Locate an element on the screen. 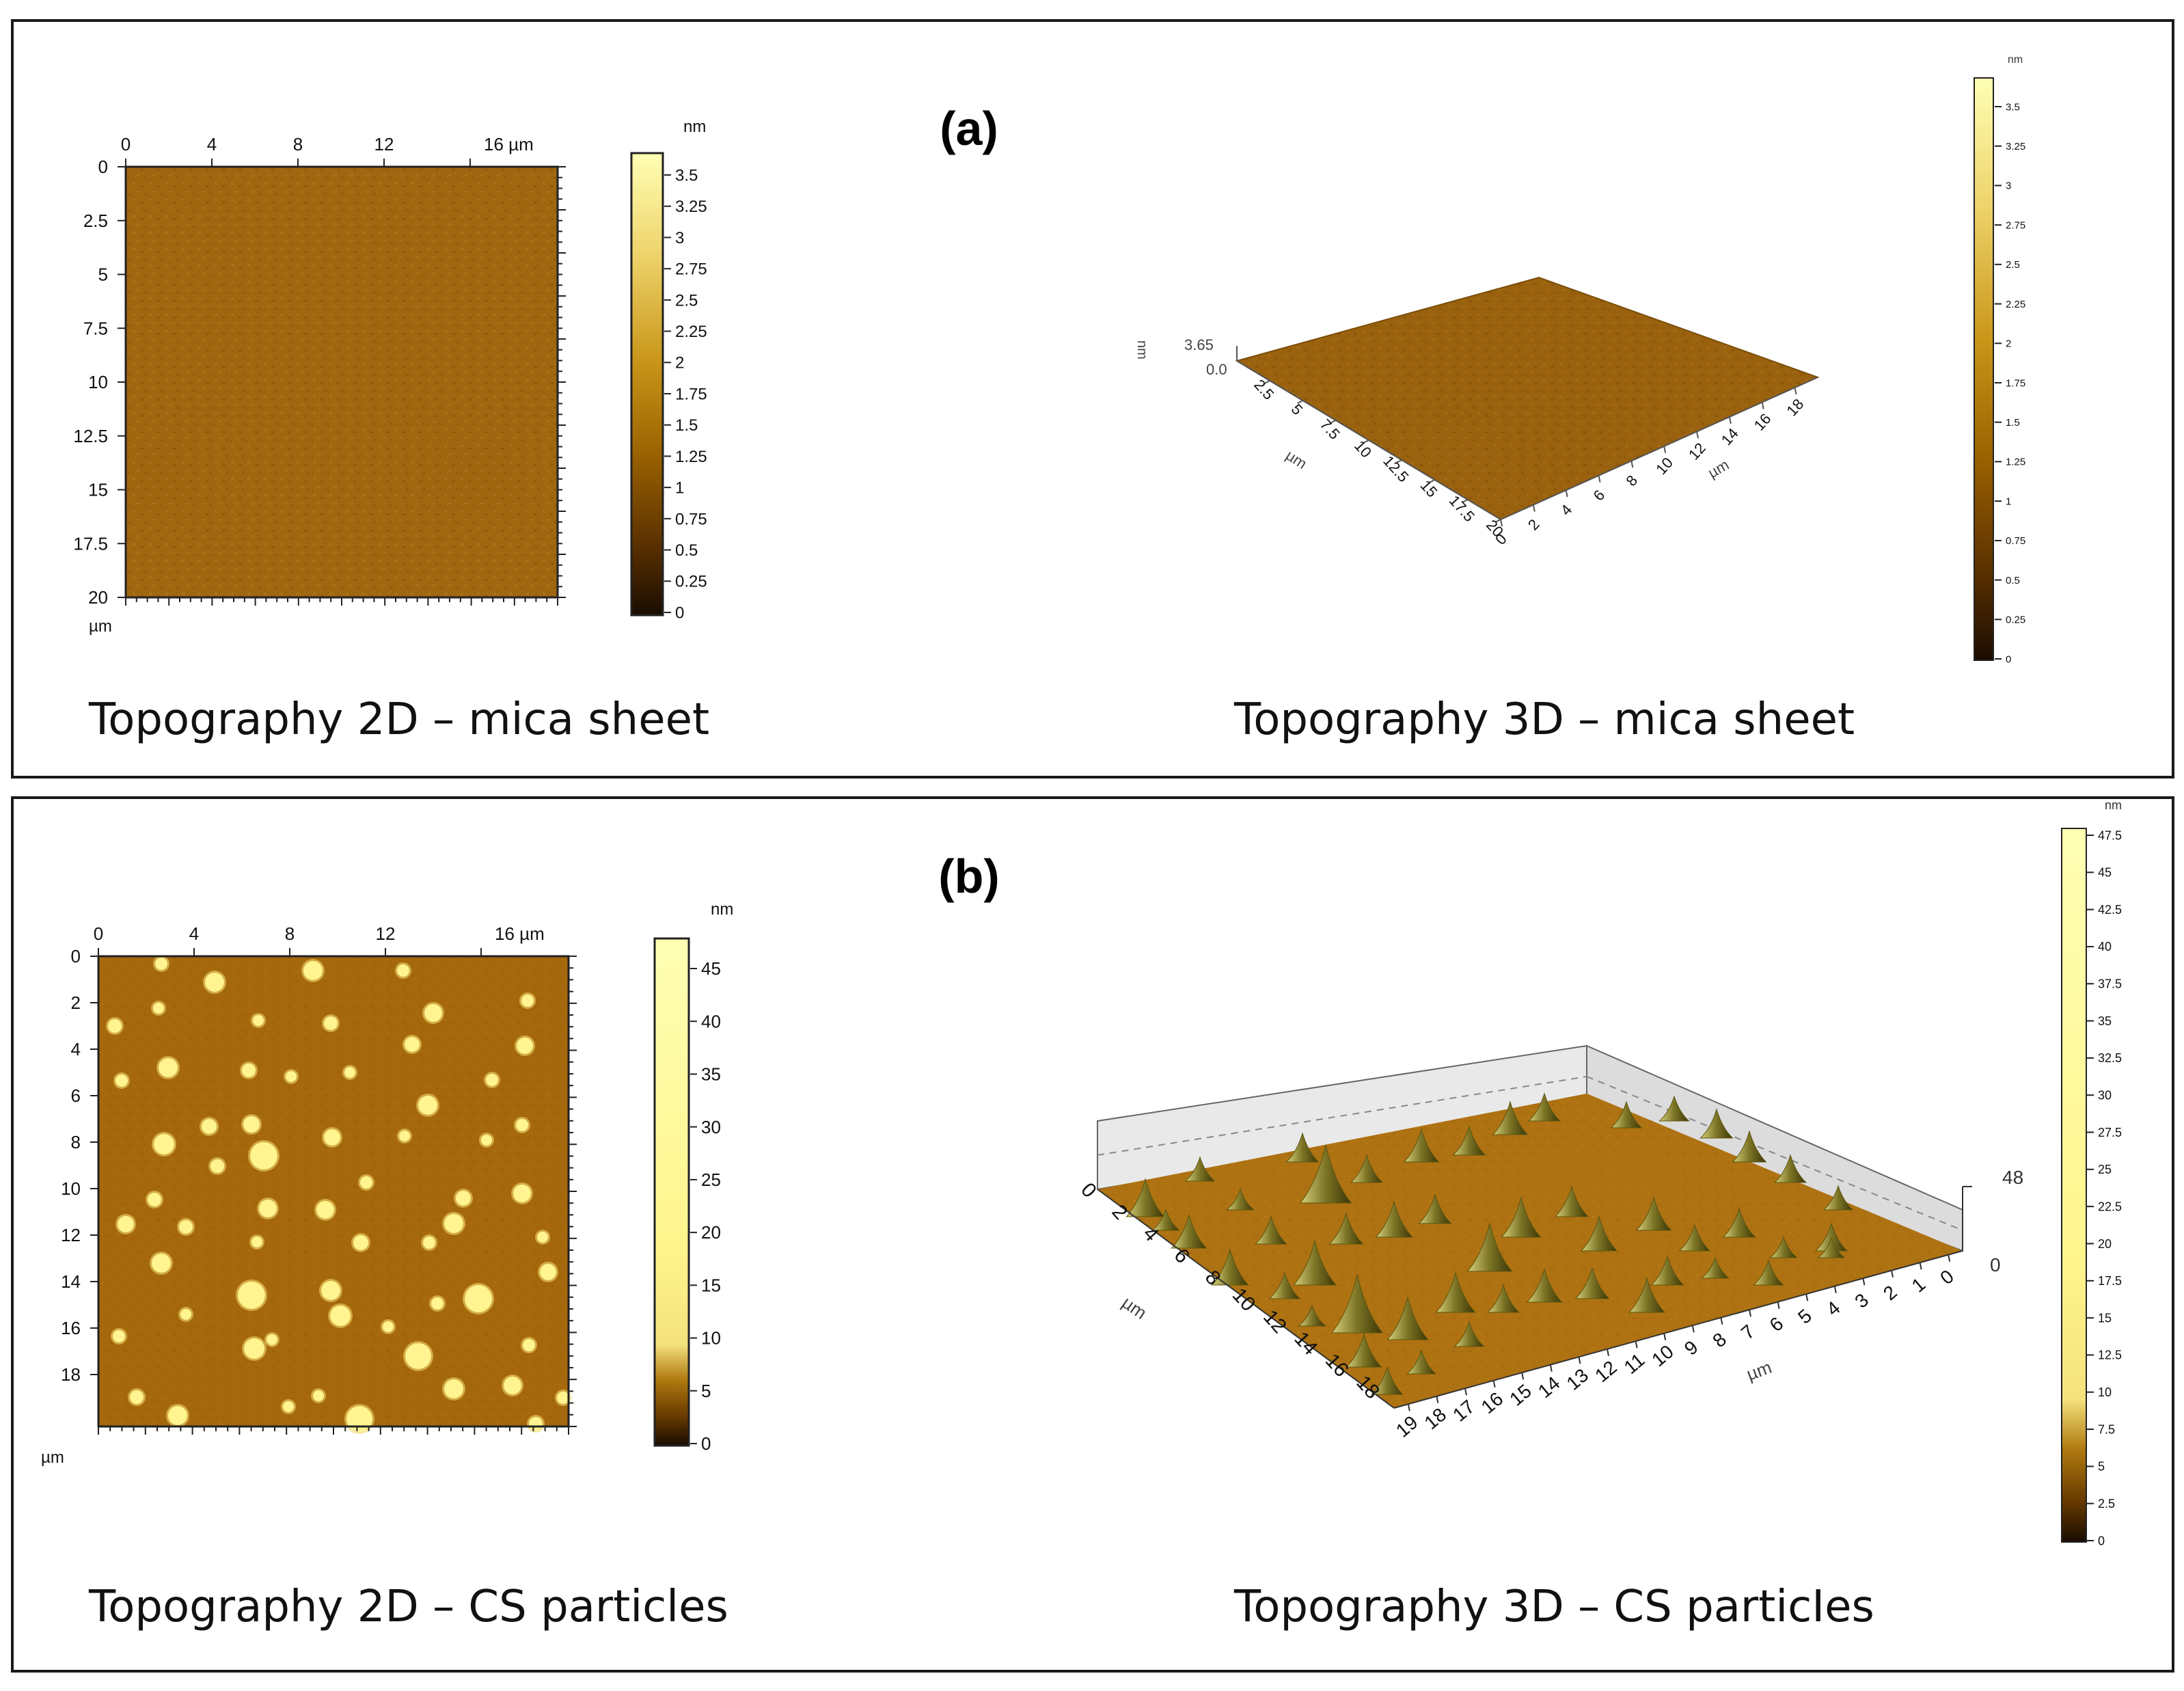  colorbar-tick-label: 35 is located at coordinates (711, 1075).